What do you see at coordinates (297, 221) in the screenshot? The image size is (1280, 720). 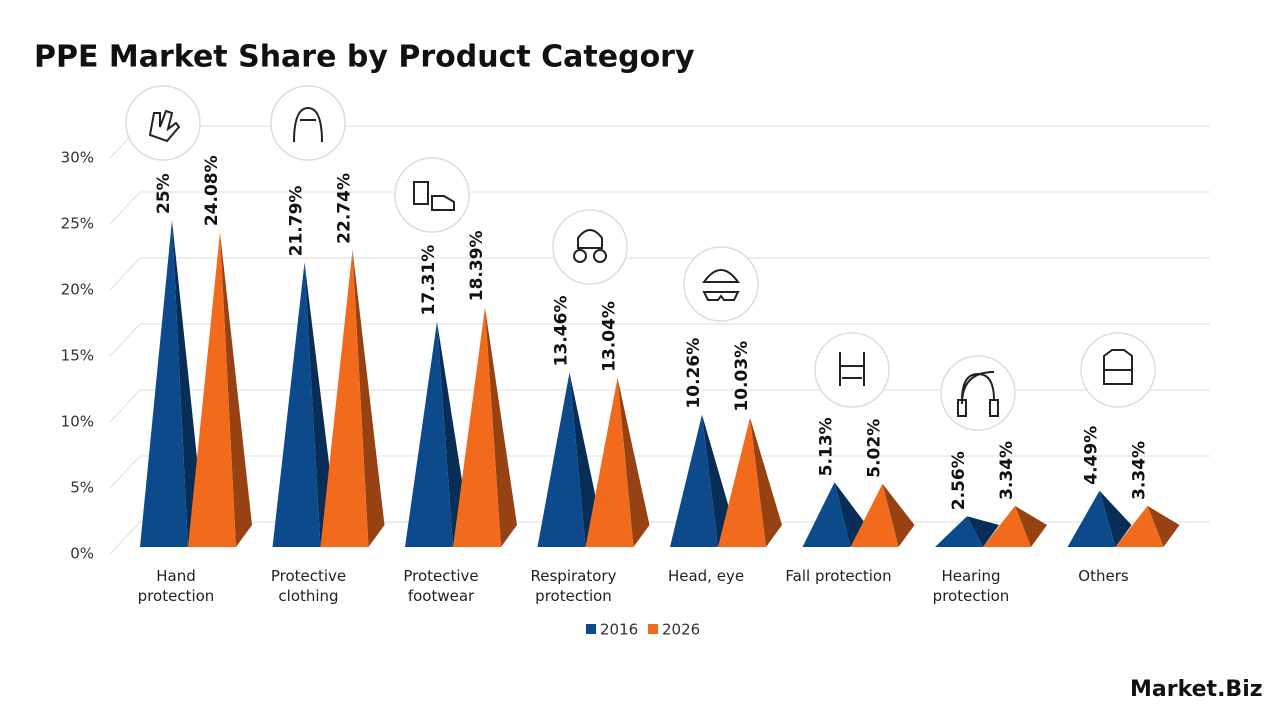 I see `value-label: 21.79%` at bounding box center [297, 221].